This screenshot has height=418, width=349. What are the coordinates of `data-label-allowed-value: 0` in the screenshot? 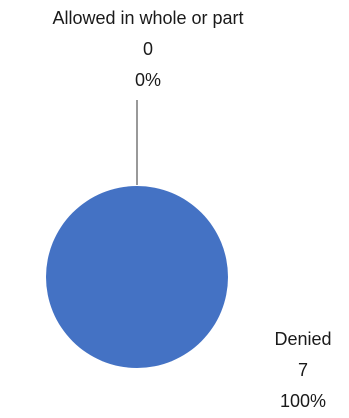 It's located at (148, 49).